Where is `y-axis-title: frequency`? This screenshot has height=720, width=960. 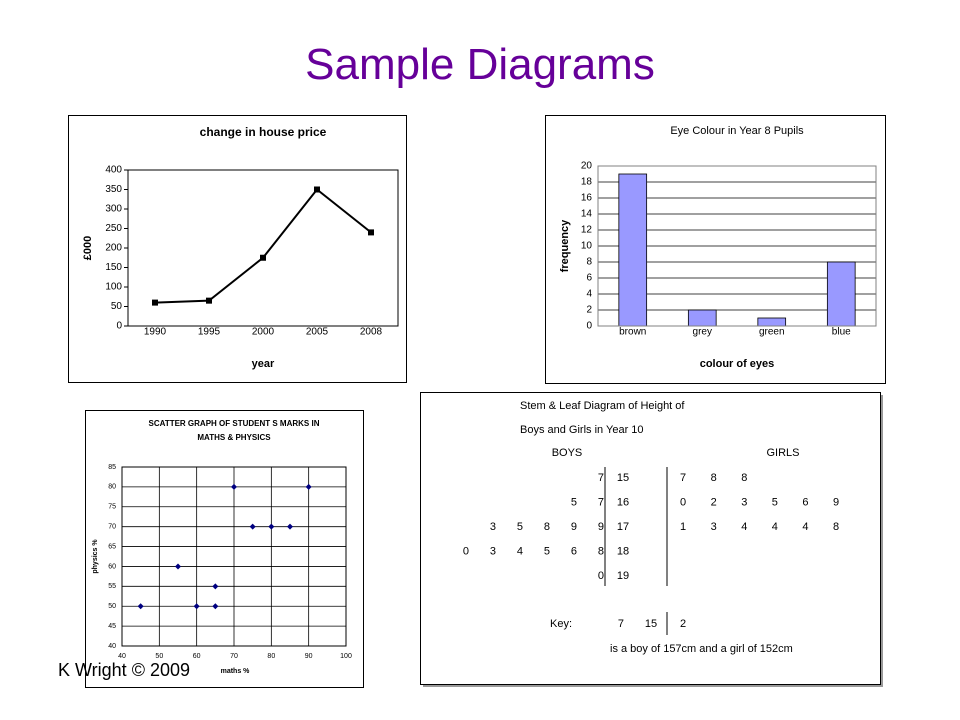 y-axis-title: frequency is located at coordinates (565, 245).